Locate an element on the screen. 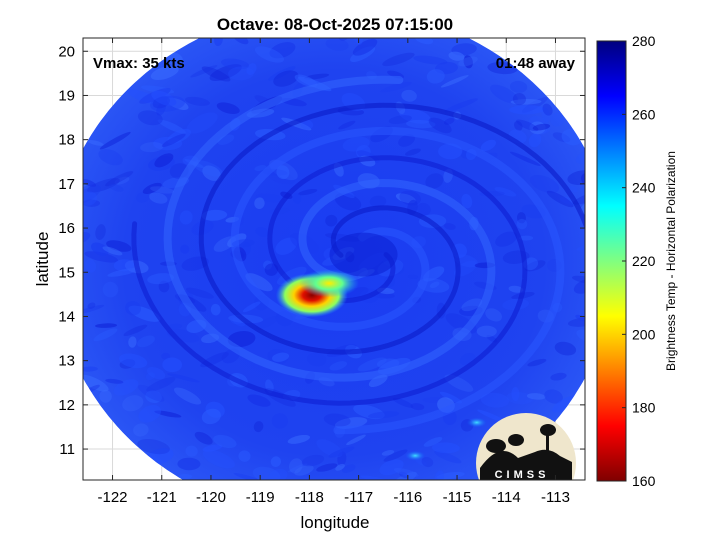 Image resolution: width=720 pixels, height=540 pixels. storm-core is located at coordinates (363, 254).